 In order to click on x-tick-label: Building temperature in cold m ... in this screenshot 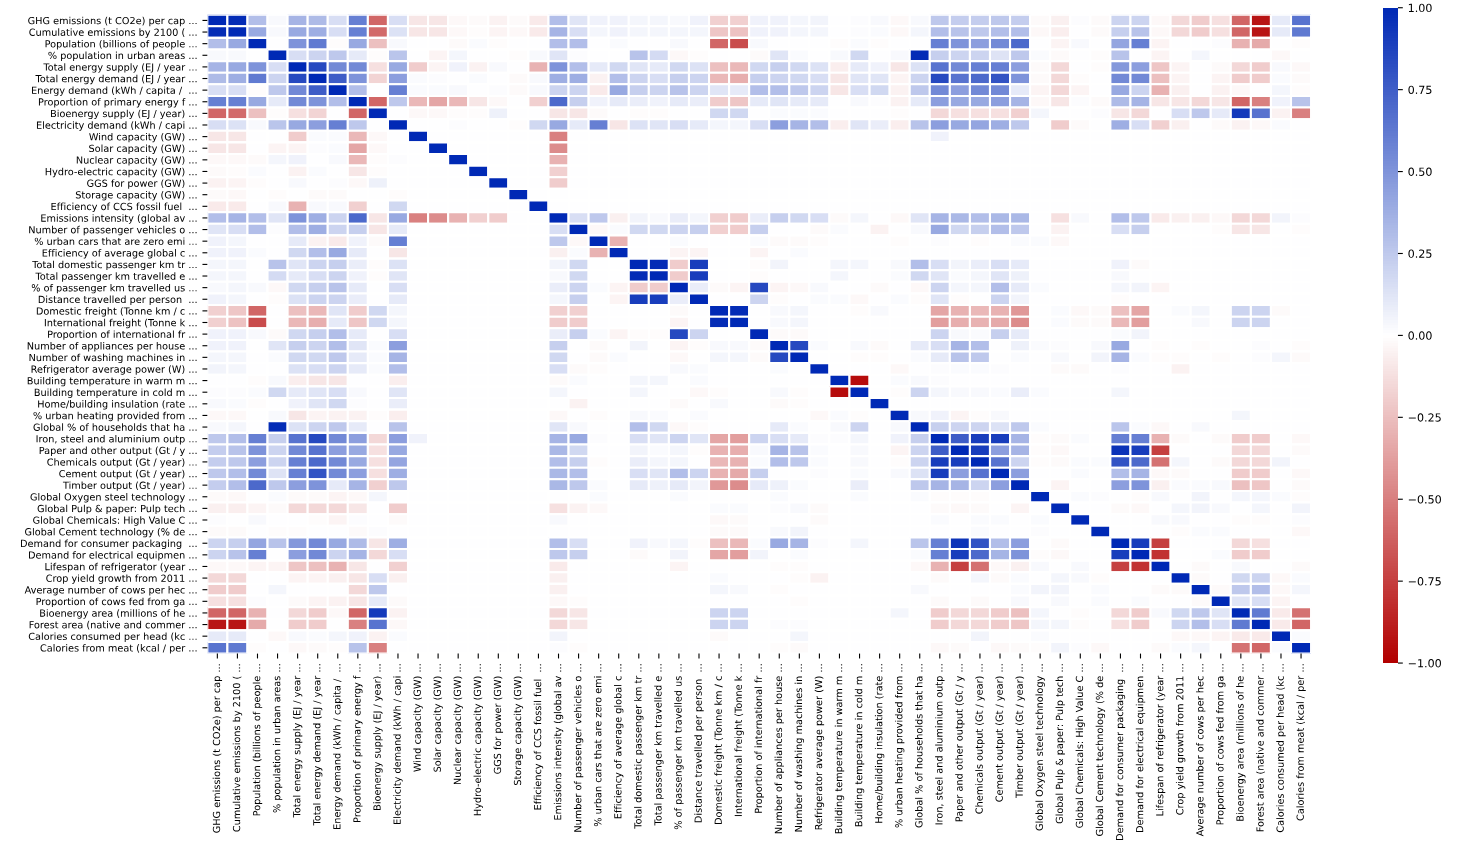, I will do `click(859, 745)`.